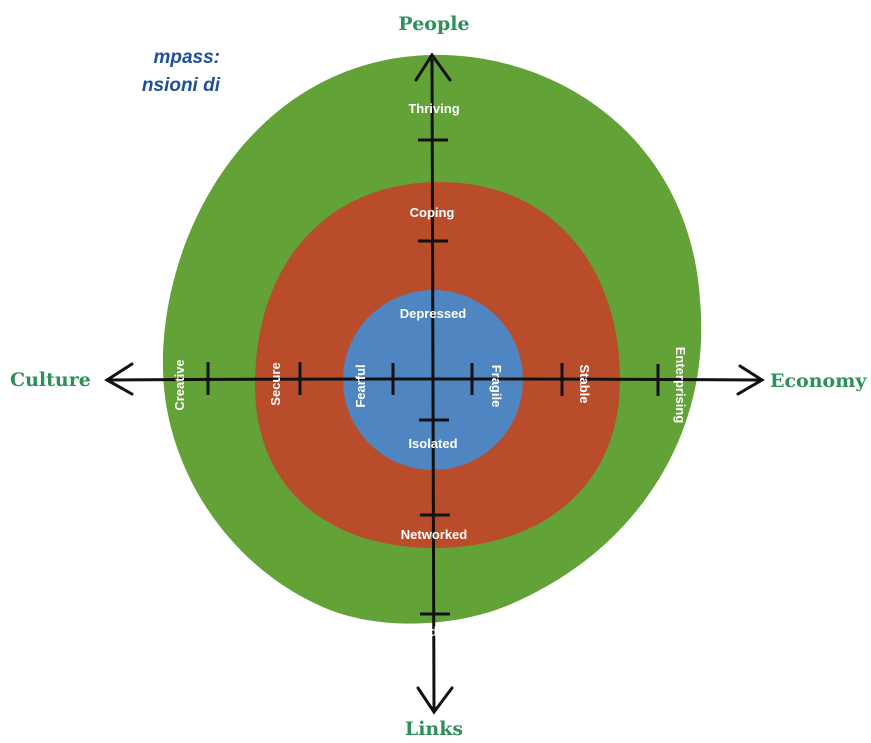 This screenshot has height=743, width=871. Describe the element at coordinates (434, 729) in the screenshot. I see `axis-label-links: Links` at that location.